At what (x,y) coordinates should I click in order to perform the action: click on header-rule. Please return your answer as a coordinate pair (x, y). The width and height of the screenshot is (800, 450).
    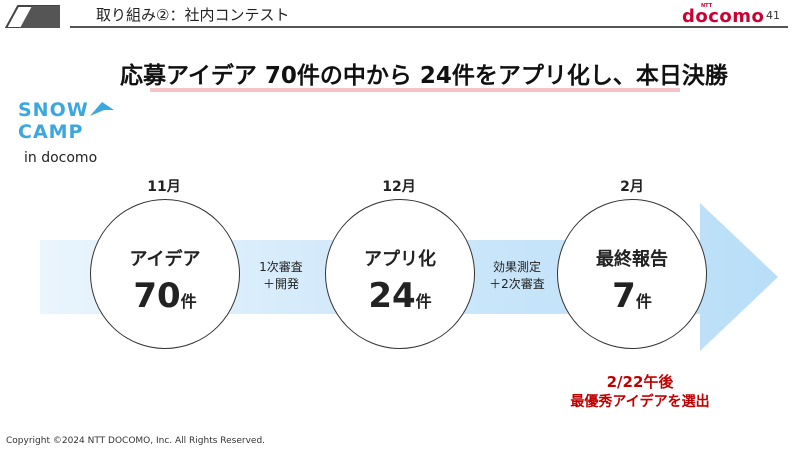
    Looking at the image, I should click on (429, 27).